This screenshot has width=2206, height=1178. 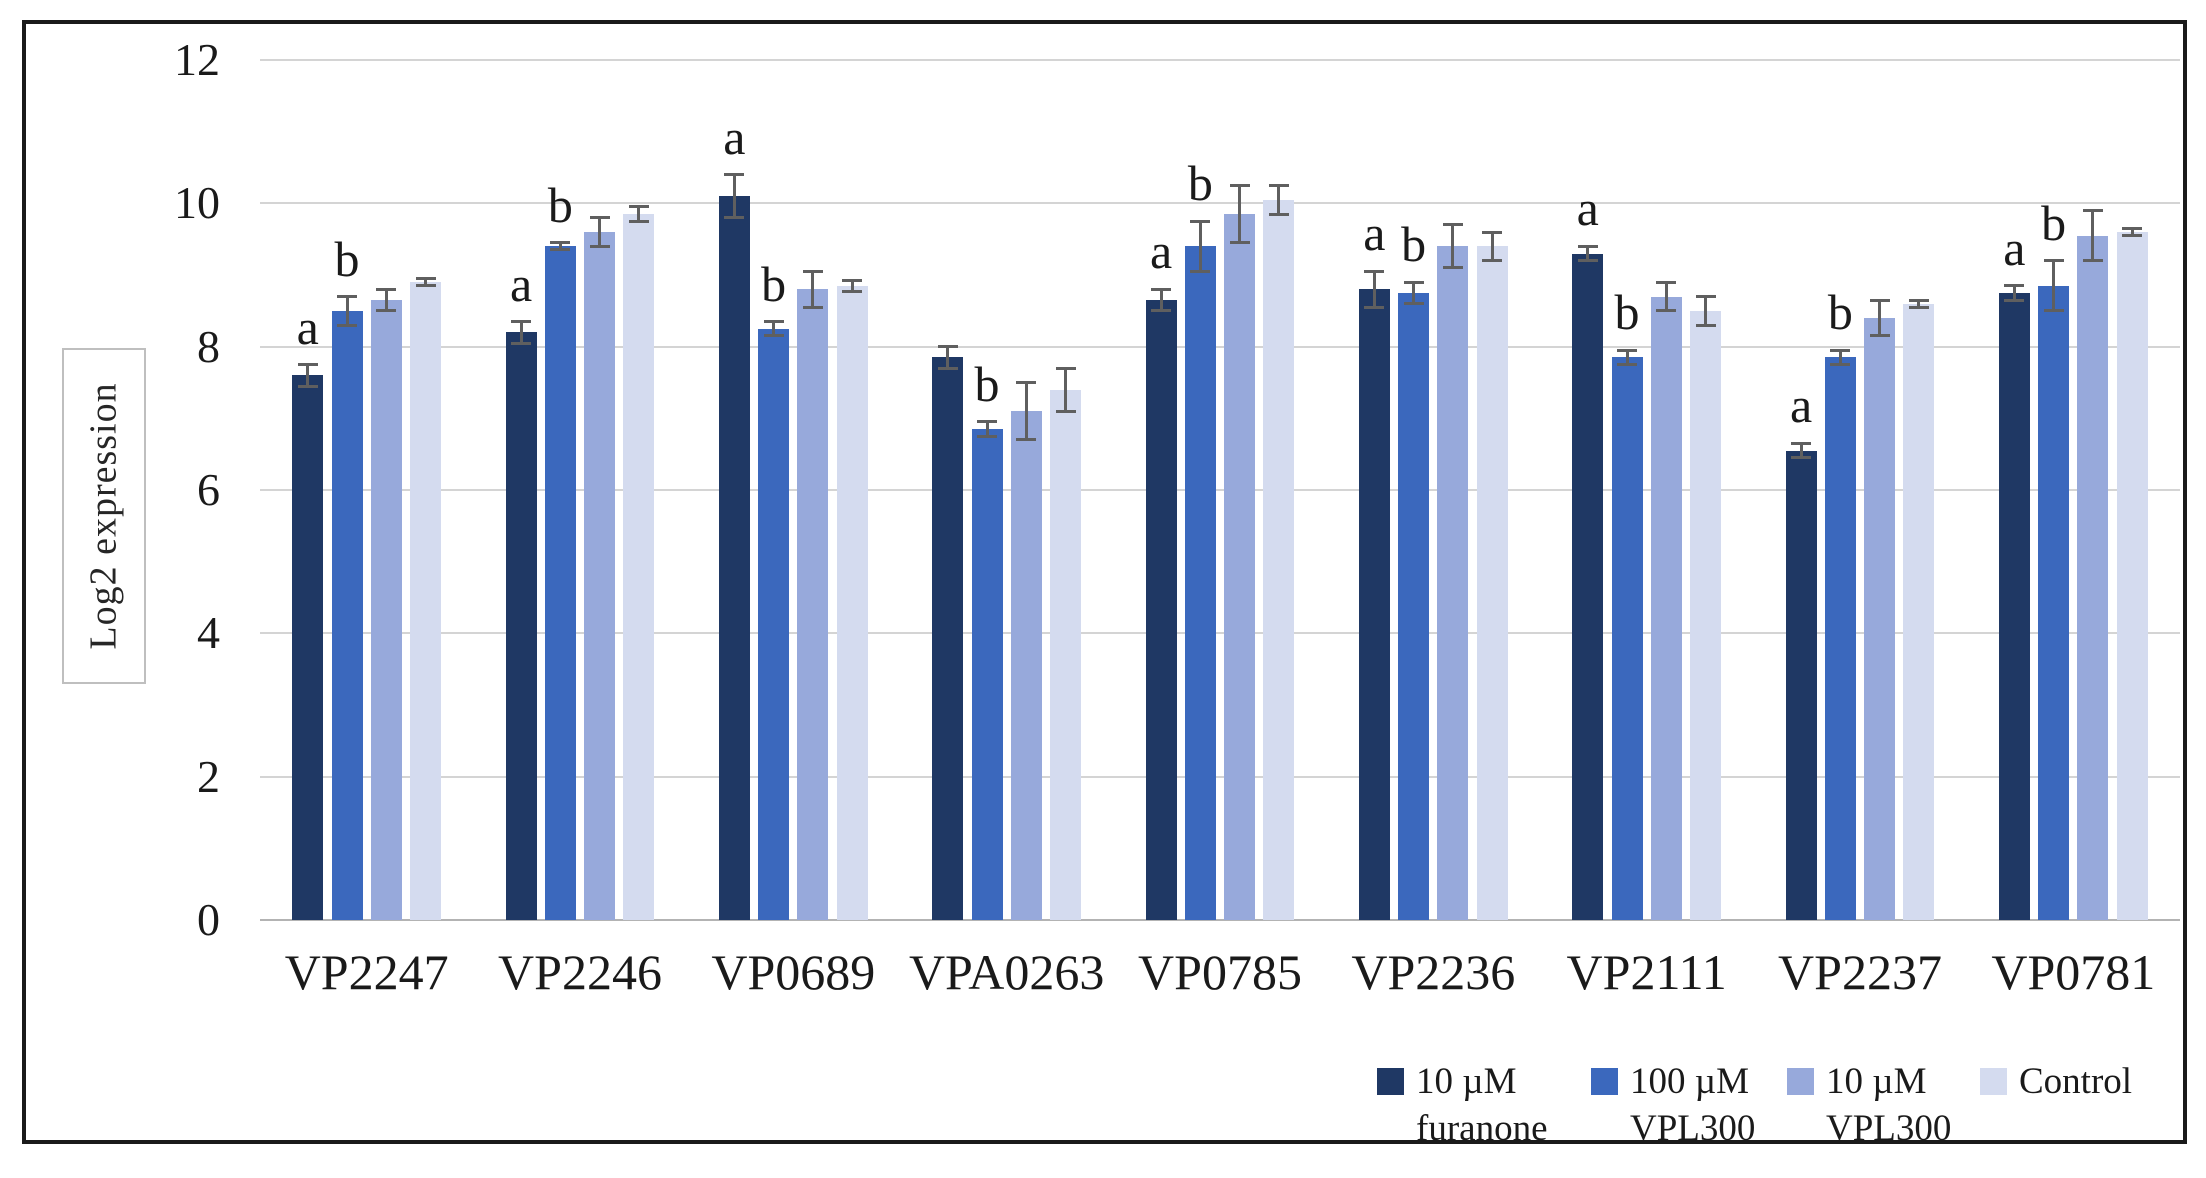 What do you see at coordinates (793, 972) in the screenshot?
I see `x-category-label: VP0689` at bounding box center [793, 972].